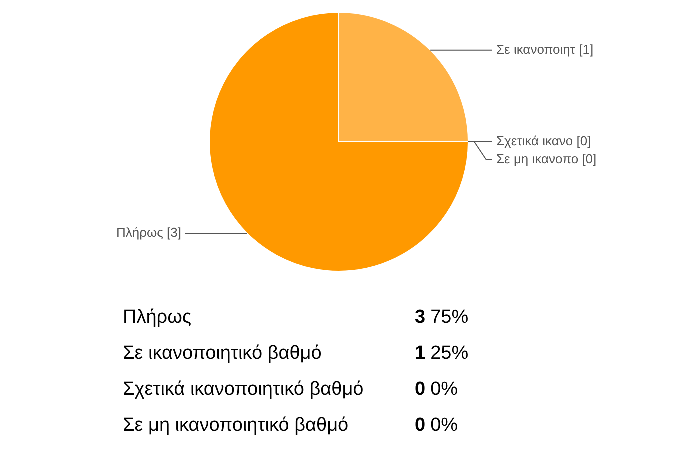 The image size is (678, 468). What do you see at coordinates (244, 390) in the screenshot?
I see `text: Σχετικά ικανοποιητικό βαθμό` at bounding box center [244, 390].